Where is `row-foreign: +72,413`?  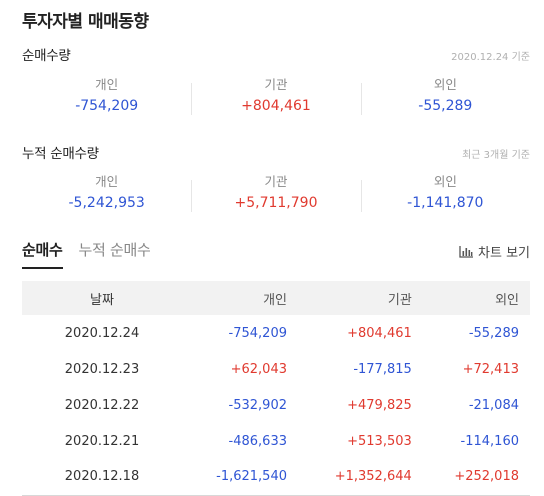
row-foreign: +72,413 is located at coordinates (490, 369).